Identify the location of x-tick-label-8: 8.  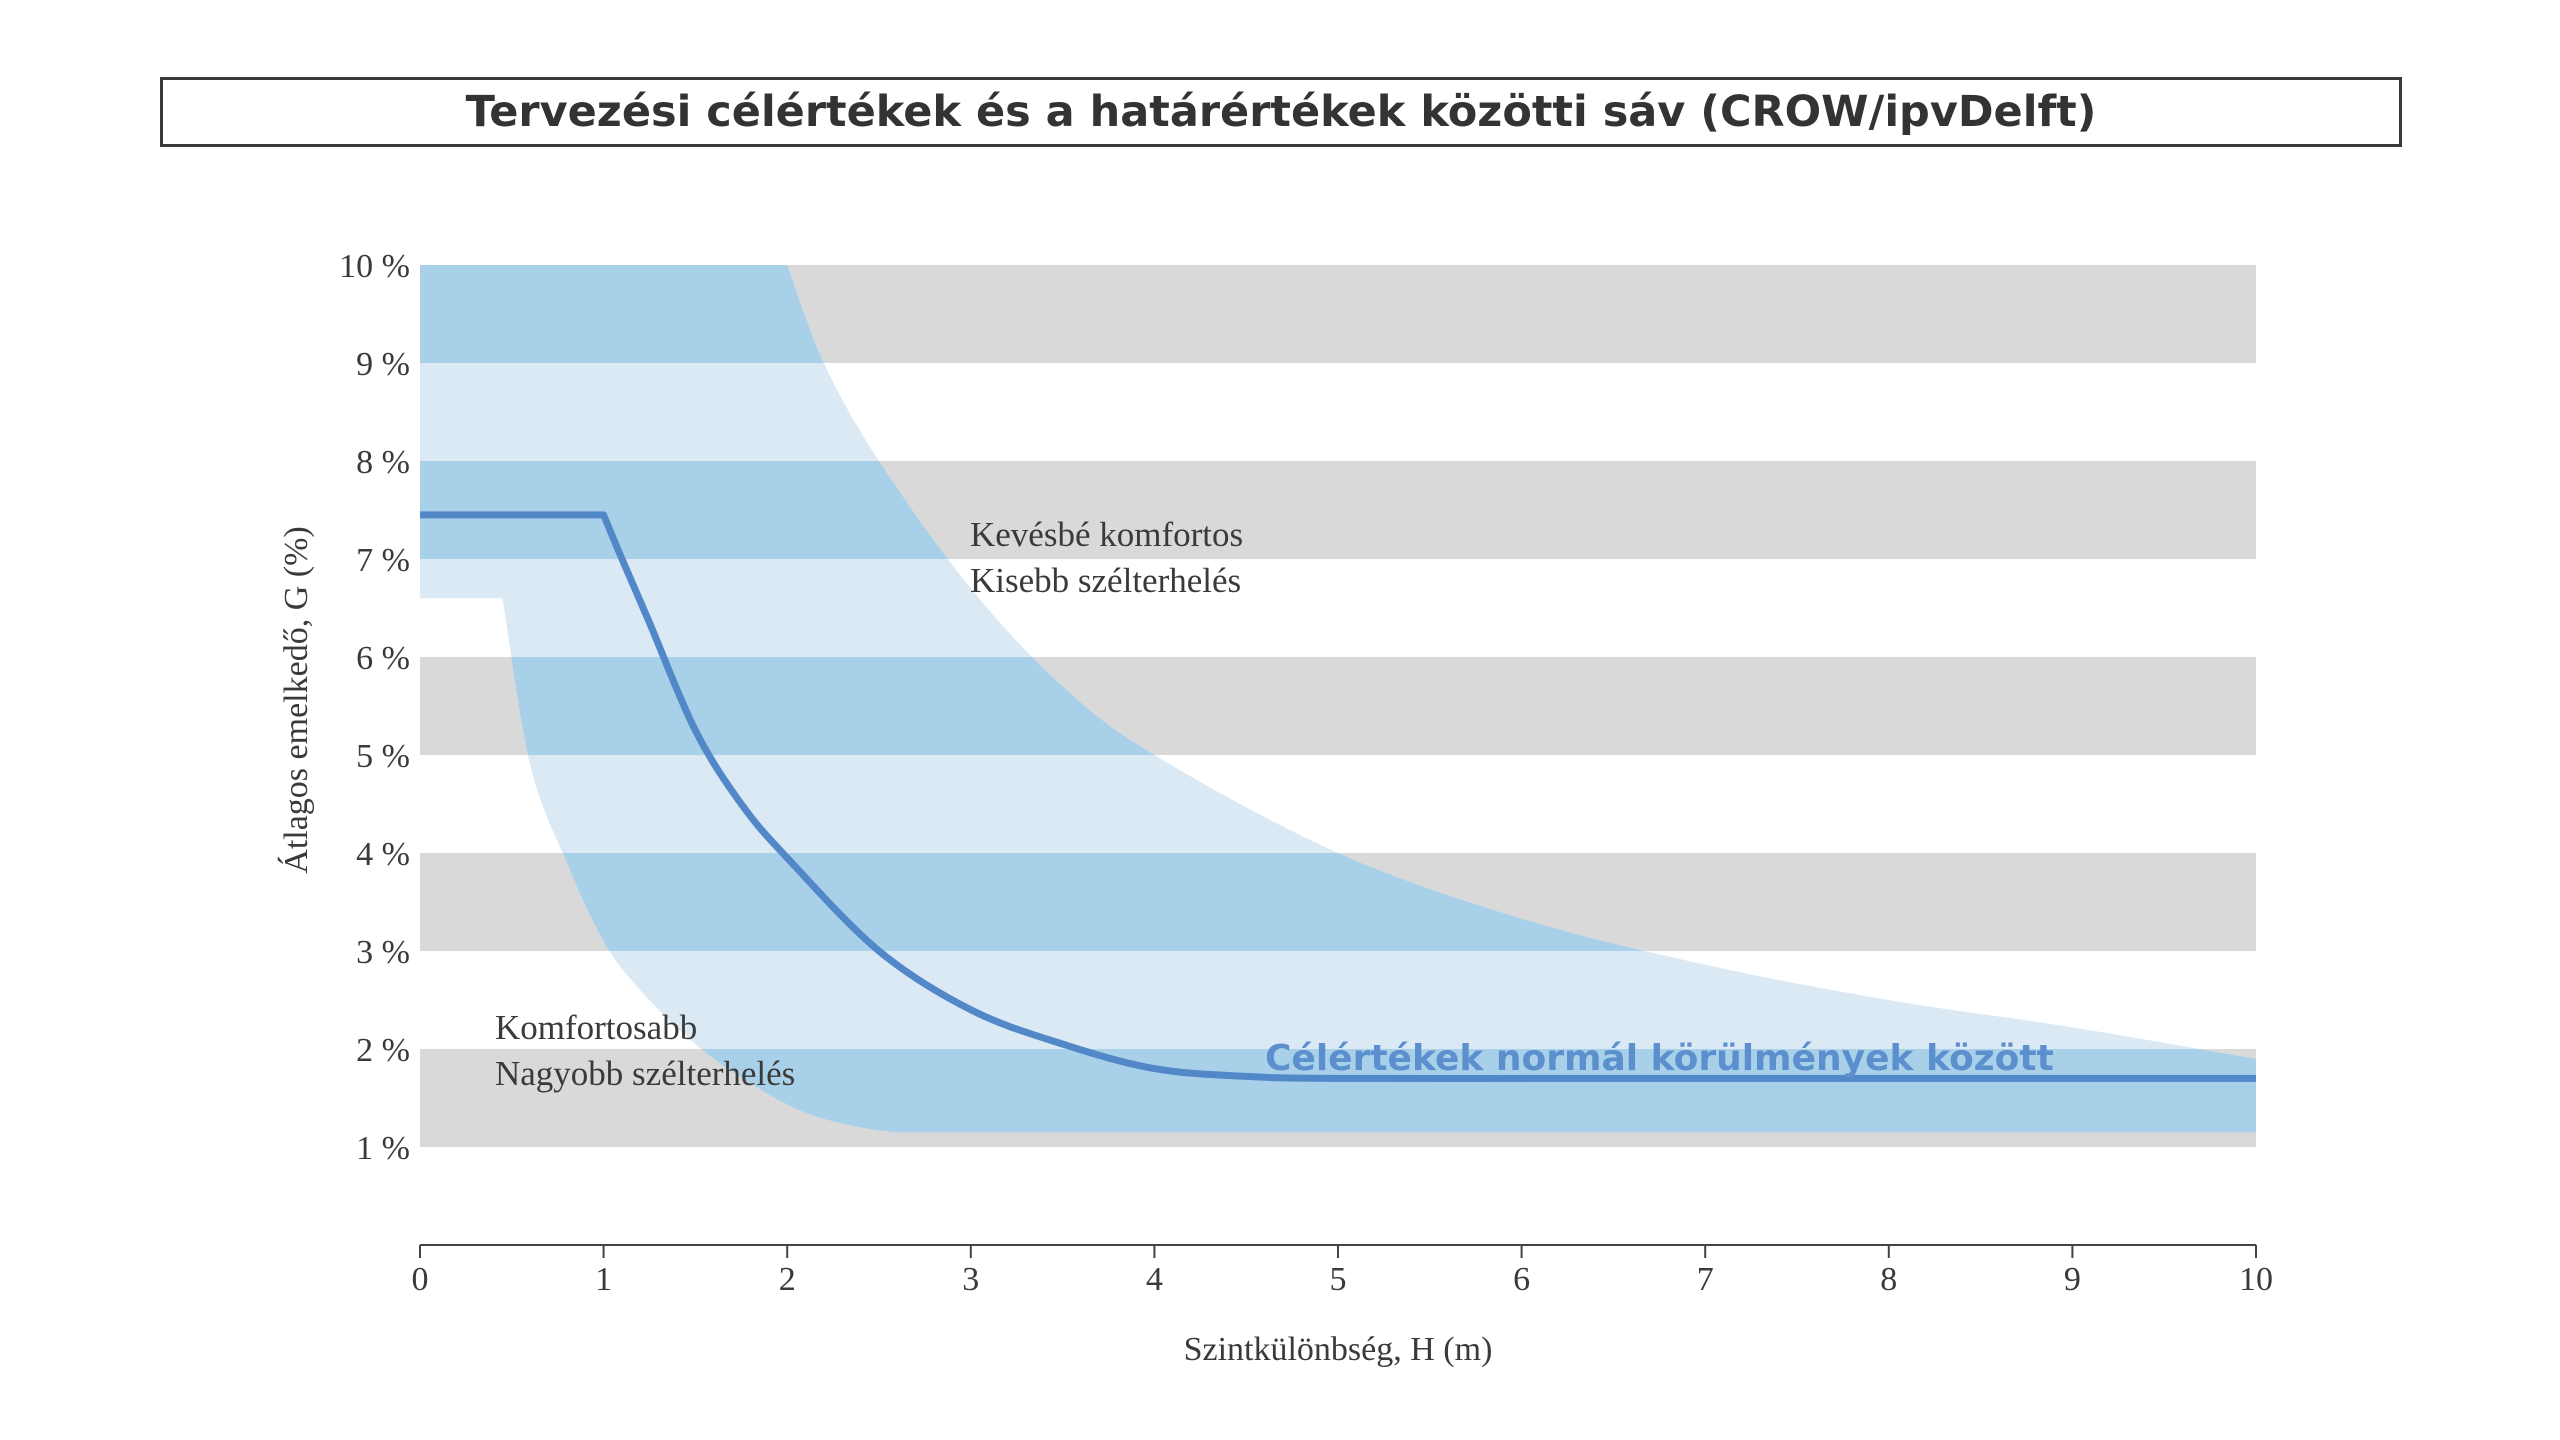
(1888, 1279).